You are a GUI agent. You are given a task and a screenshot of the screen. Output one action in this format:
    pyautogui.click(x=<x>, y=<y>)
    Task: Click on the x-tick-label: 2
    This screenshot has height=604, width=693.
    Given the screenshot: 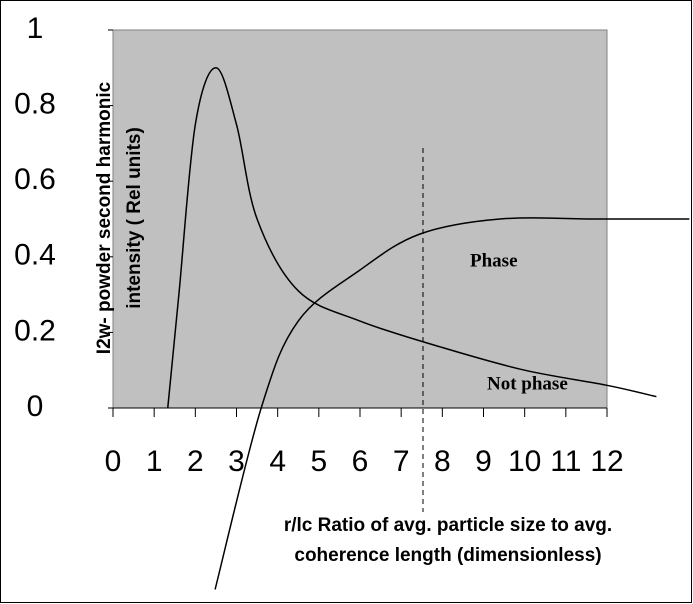 What is the action you would take?
    pyautogui.click(x=195, y=461)
    